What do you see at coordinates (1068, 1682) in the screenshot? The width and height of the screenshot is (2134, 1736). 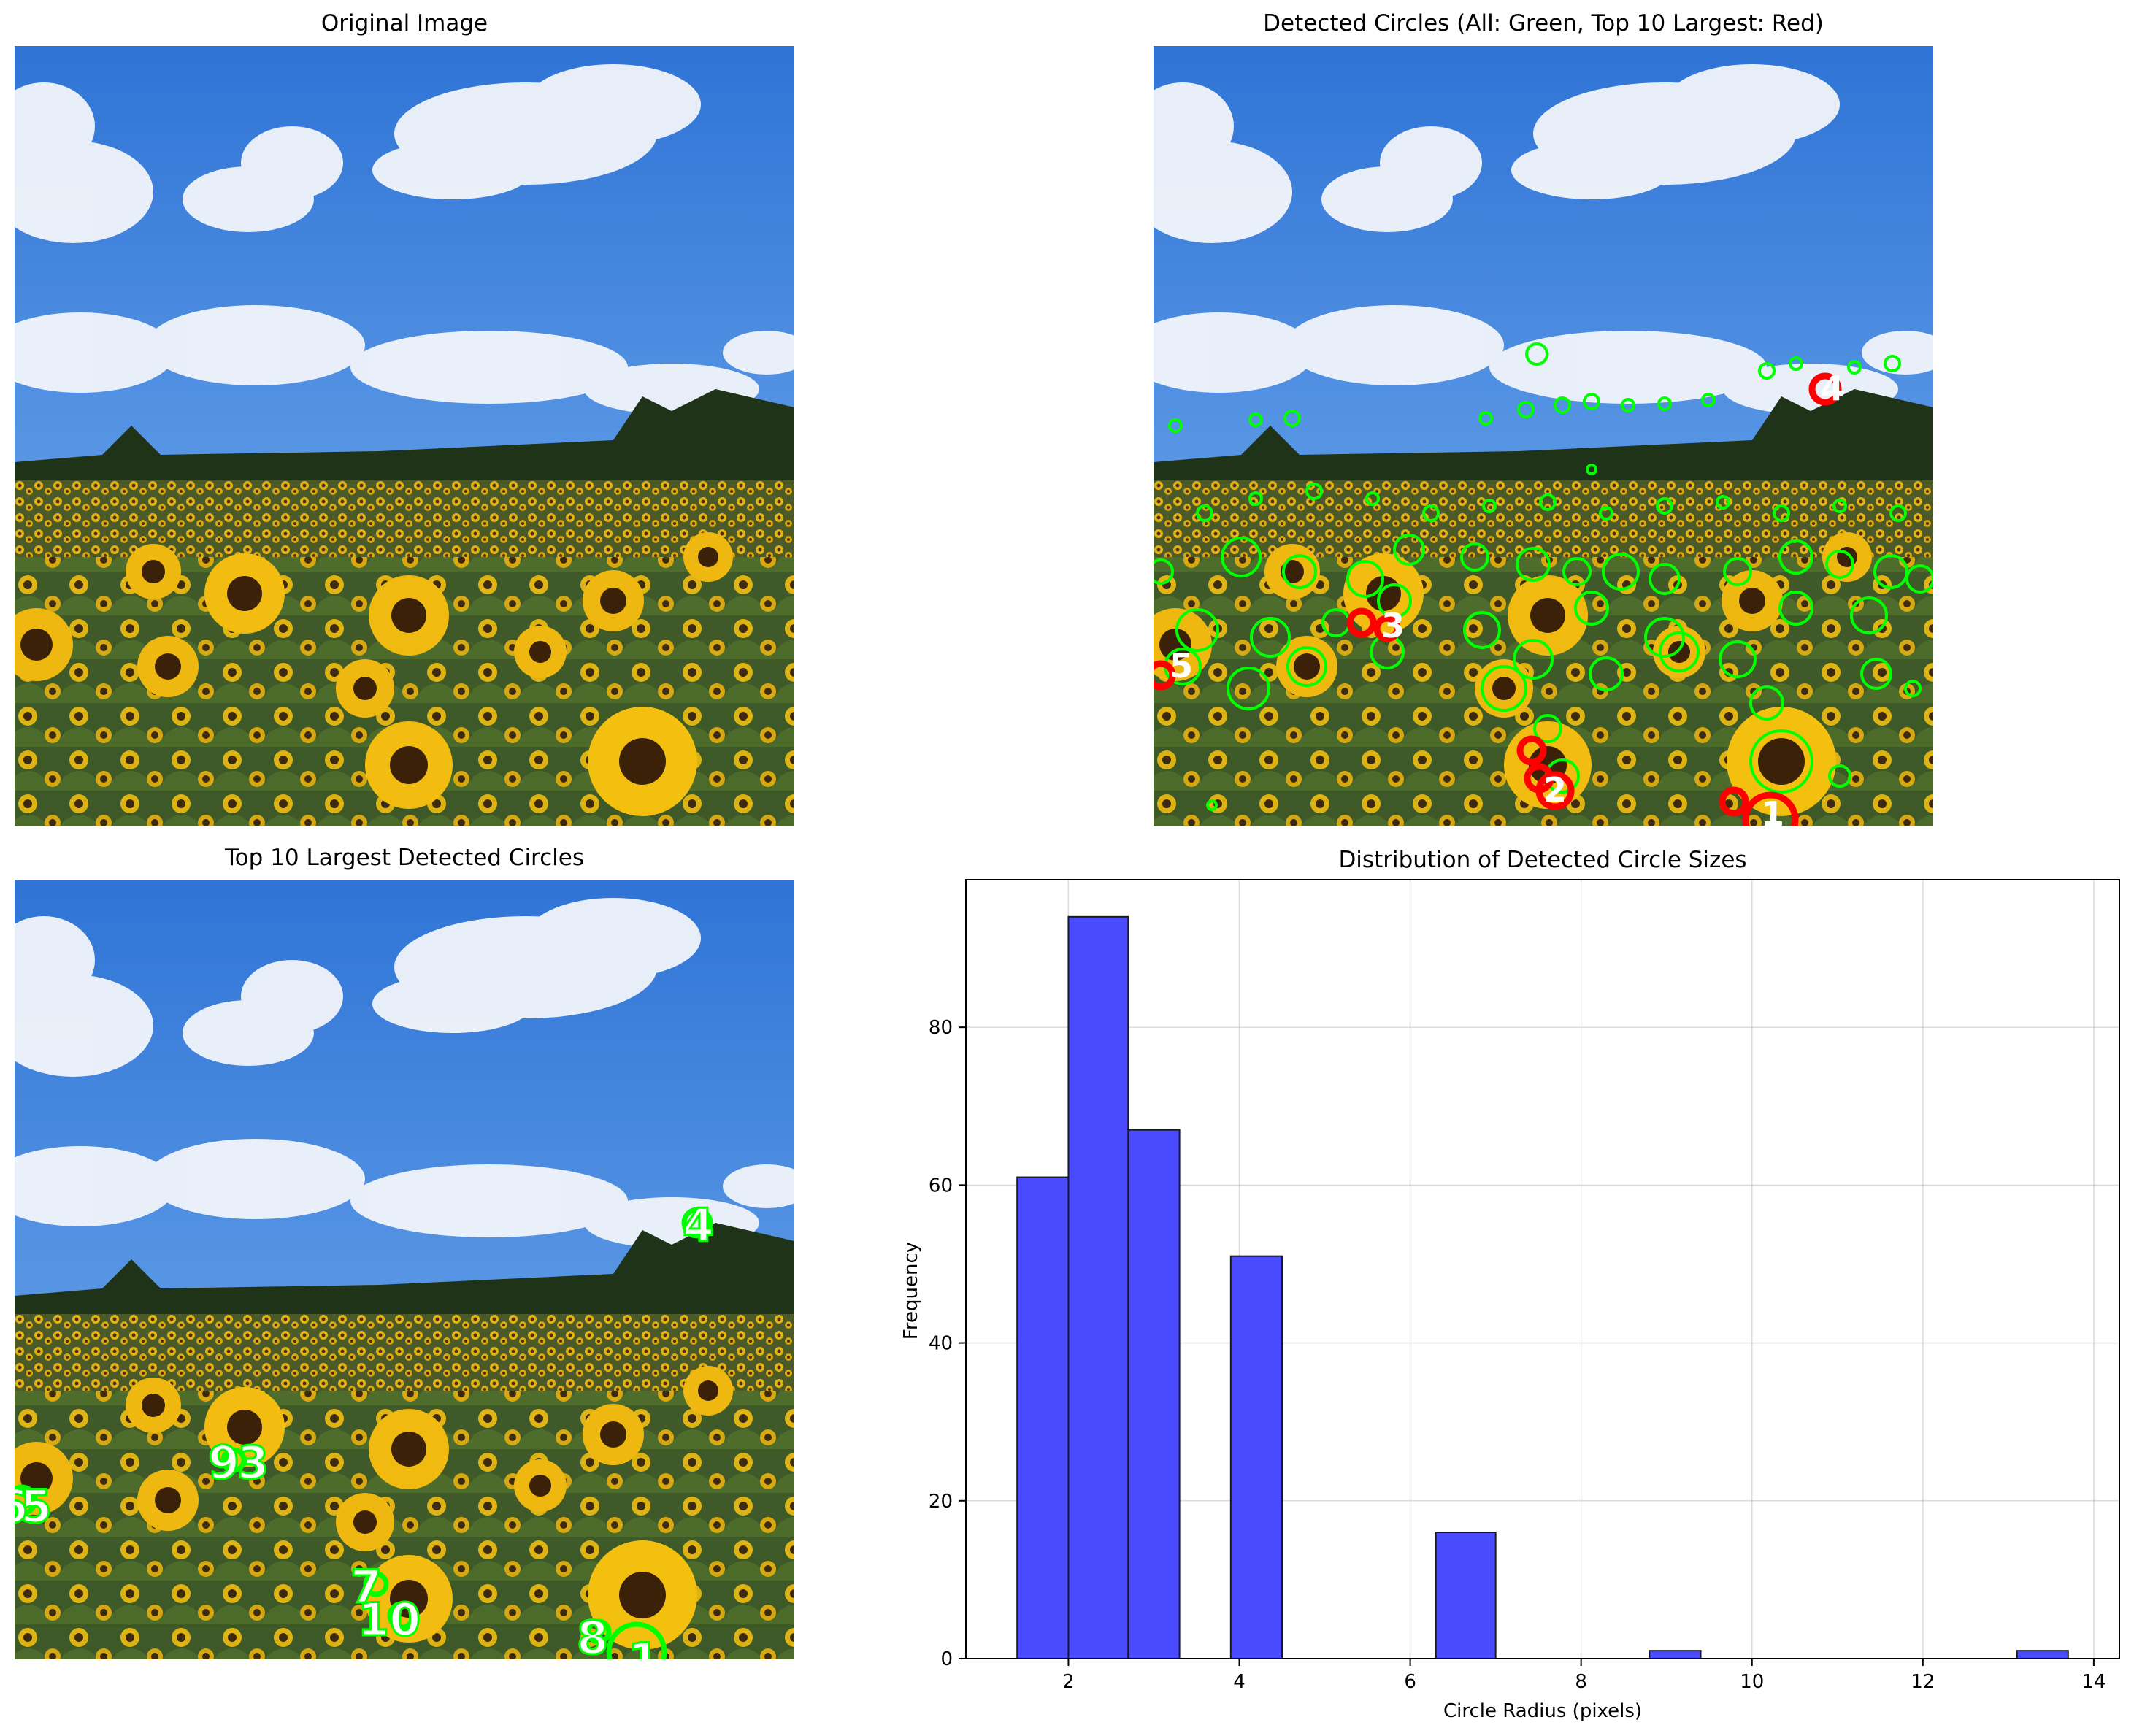 I see `x-tick-label: 2` at bounding box center [1068, 1682].